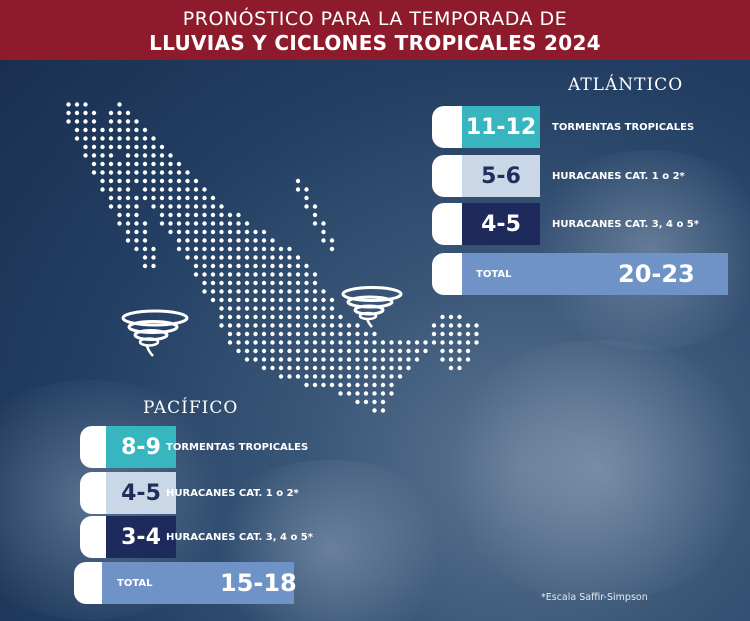  Describe the element at coordinates (141, 493) in the screenshot. I see `pacific-minor-value: 4-5` at that location.